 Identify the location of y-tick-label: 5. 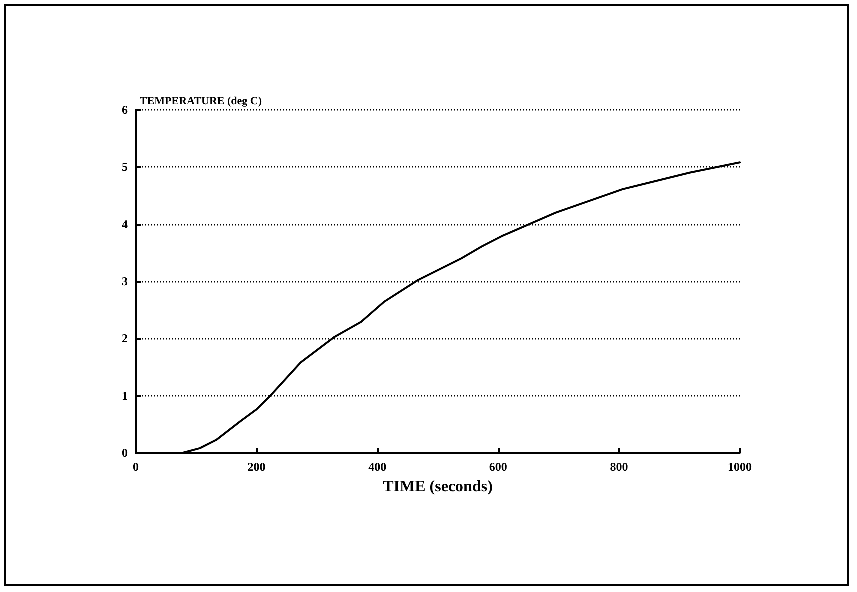
(125, 167).